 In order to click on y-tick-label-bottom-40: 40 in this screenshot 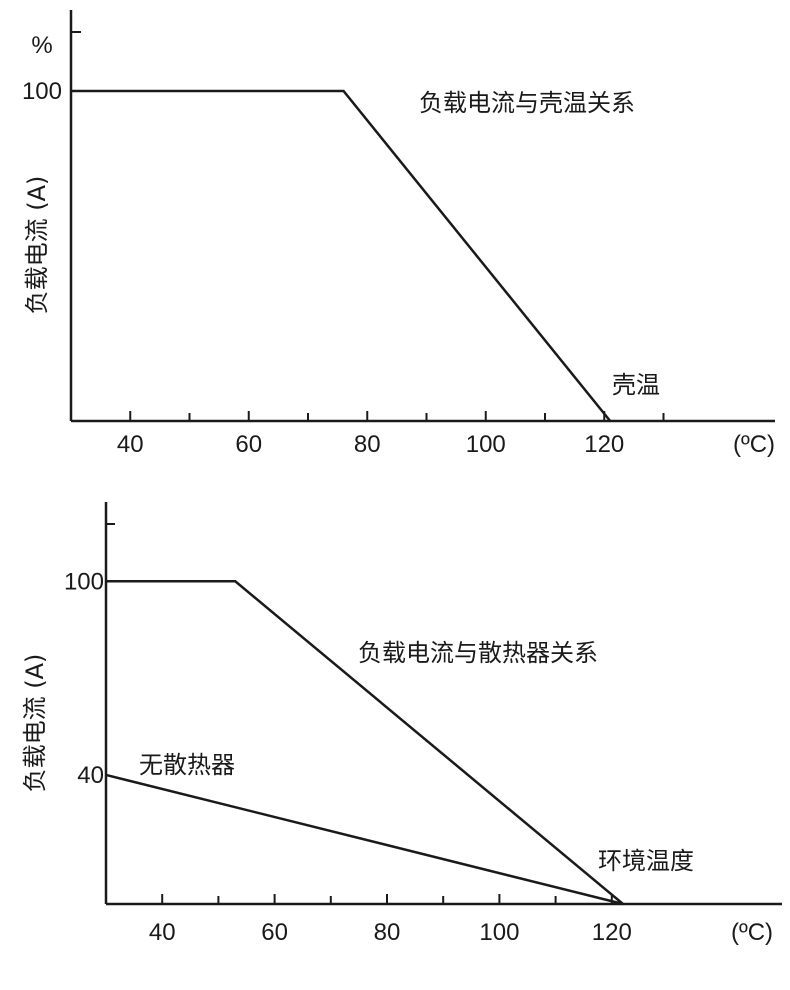, I will do `click(90, 775)`.